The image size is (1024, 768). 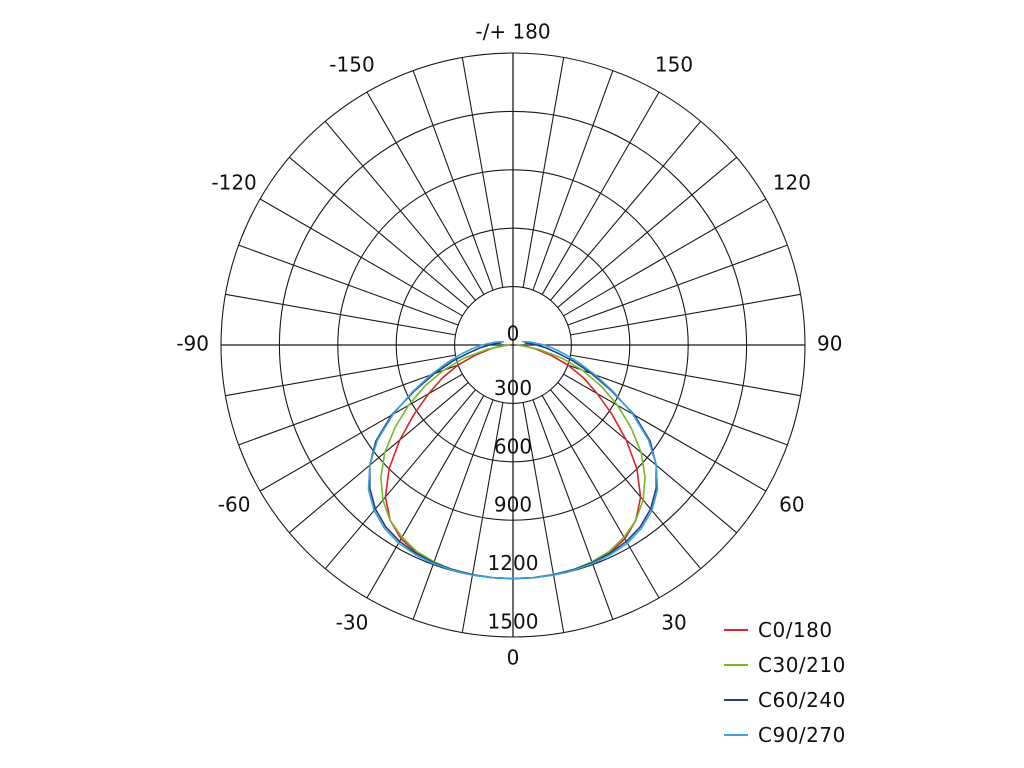 I want to click on angle-tick-label: 150, so click(x=674, y=65).